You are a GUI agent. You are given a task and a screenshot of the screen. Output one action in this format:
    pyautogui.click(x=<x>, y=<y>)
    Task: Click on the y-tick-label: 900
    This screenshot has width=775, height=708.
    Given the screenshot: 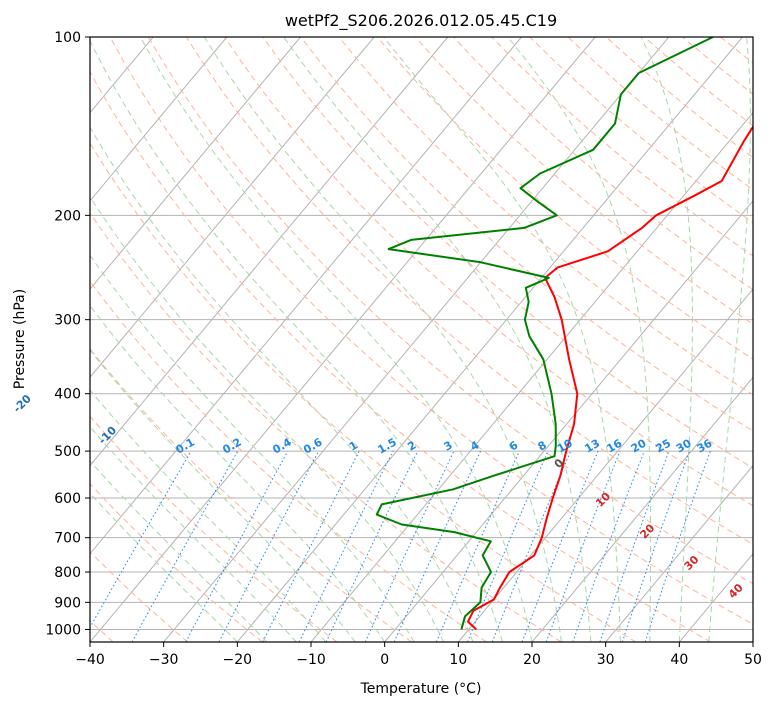 What is the action you would take?
    pyautogui.click(x=67, y=603)
    